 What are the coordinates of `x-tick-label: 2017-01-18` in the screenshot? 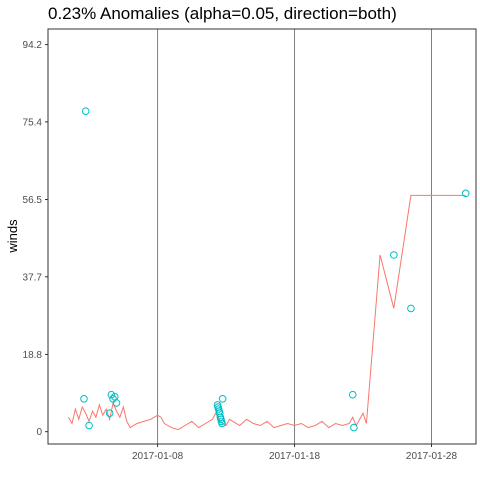 It's located at (295, 456).